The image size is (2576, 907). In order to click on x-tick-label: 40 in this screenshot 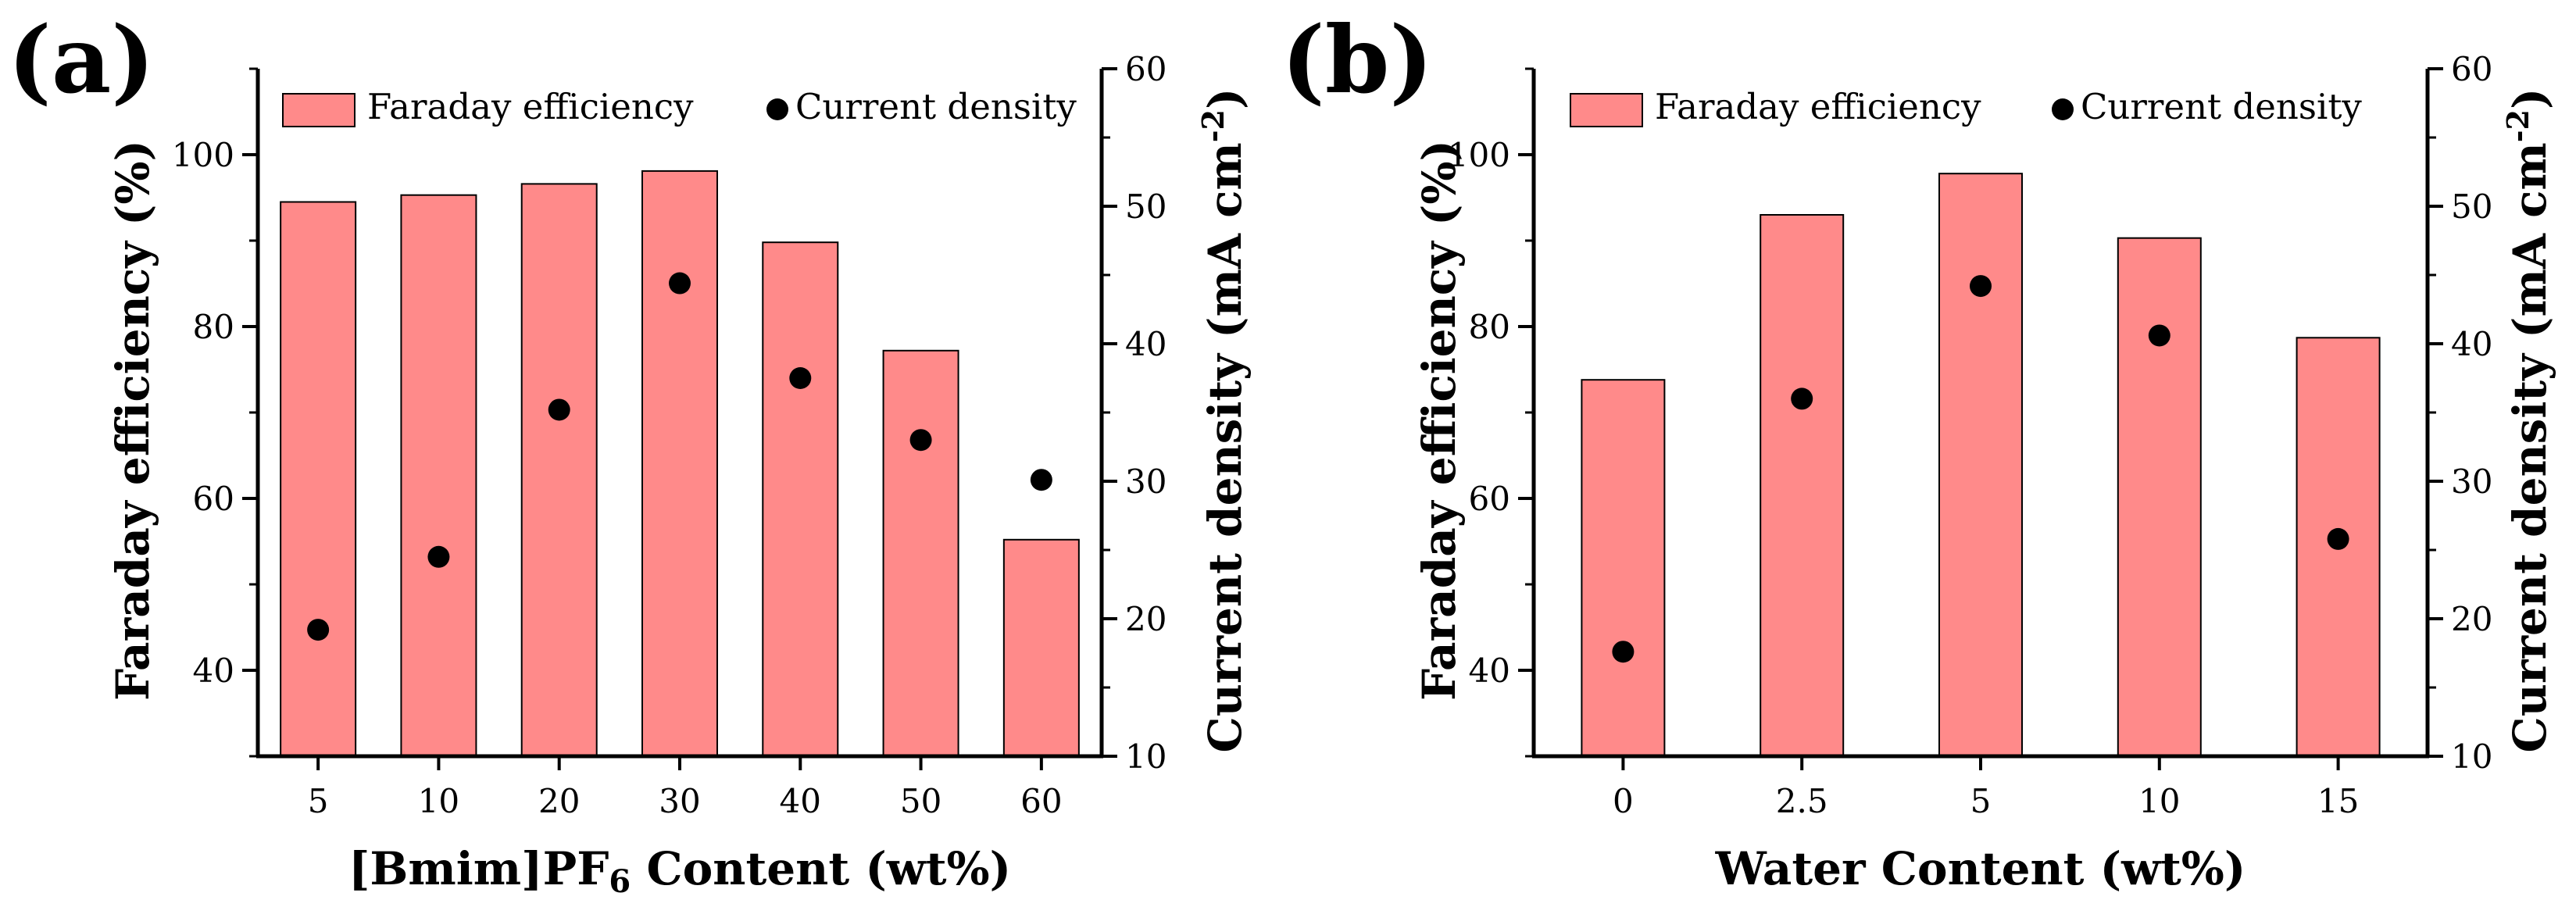, I will do `click(800, 801)`.